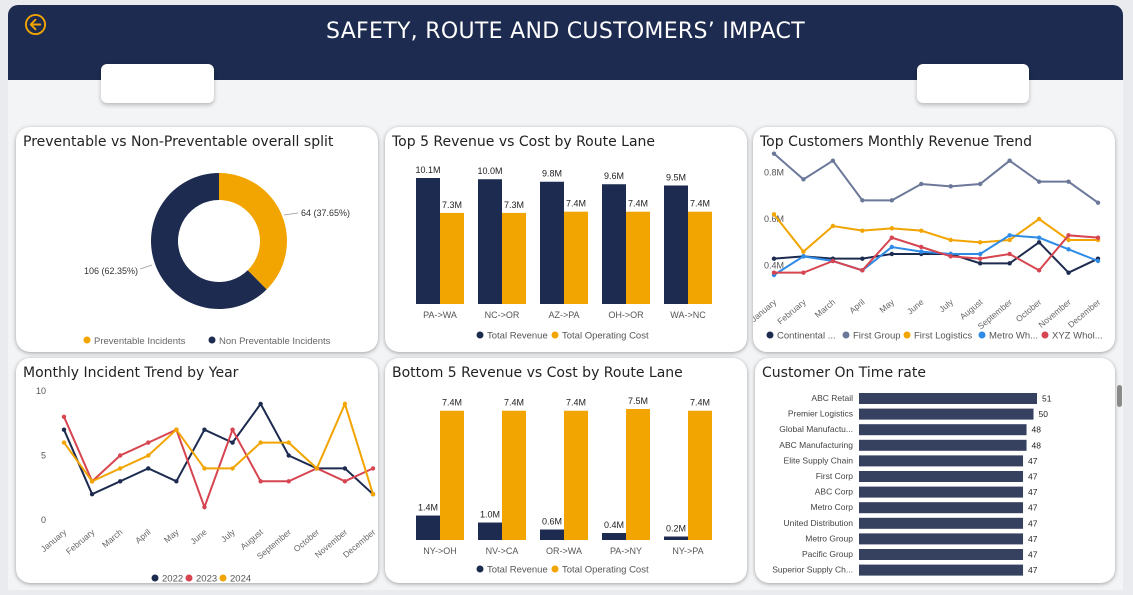  Describe the element at coordinates (834, 492) in the screenshot. I see `y-tick-label: ABC Corp` at that location.